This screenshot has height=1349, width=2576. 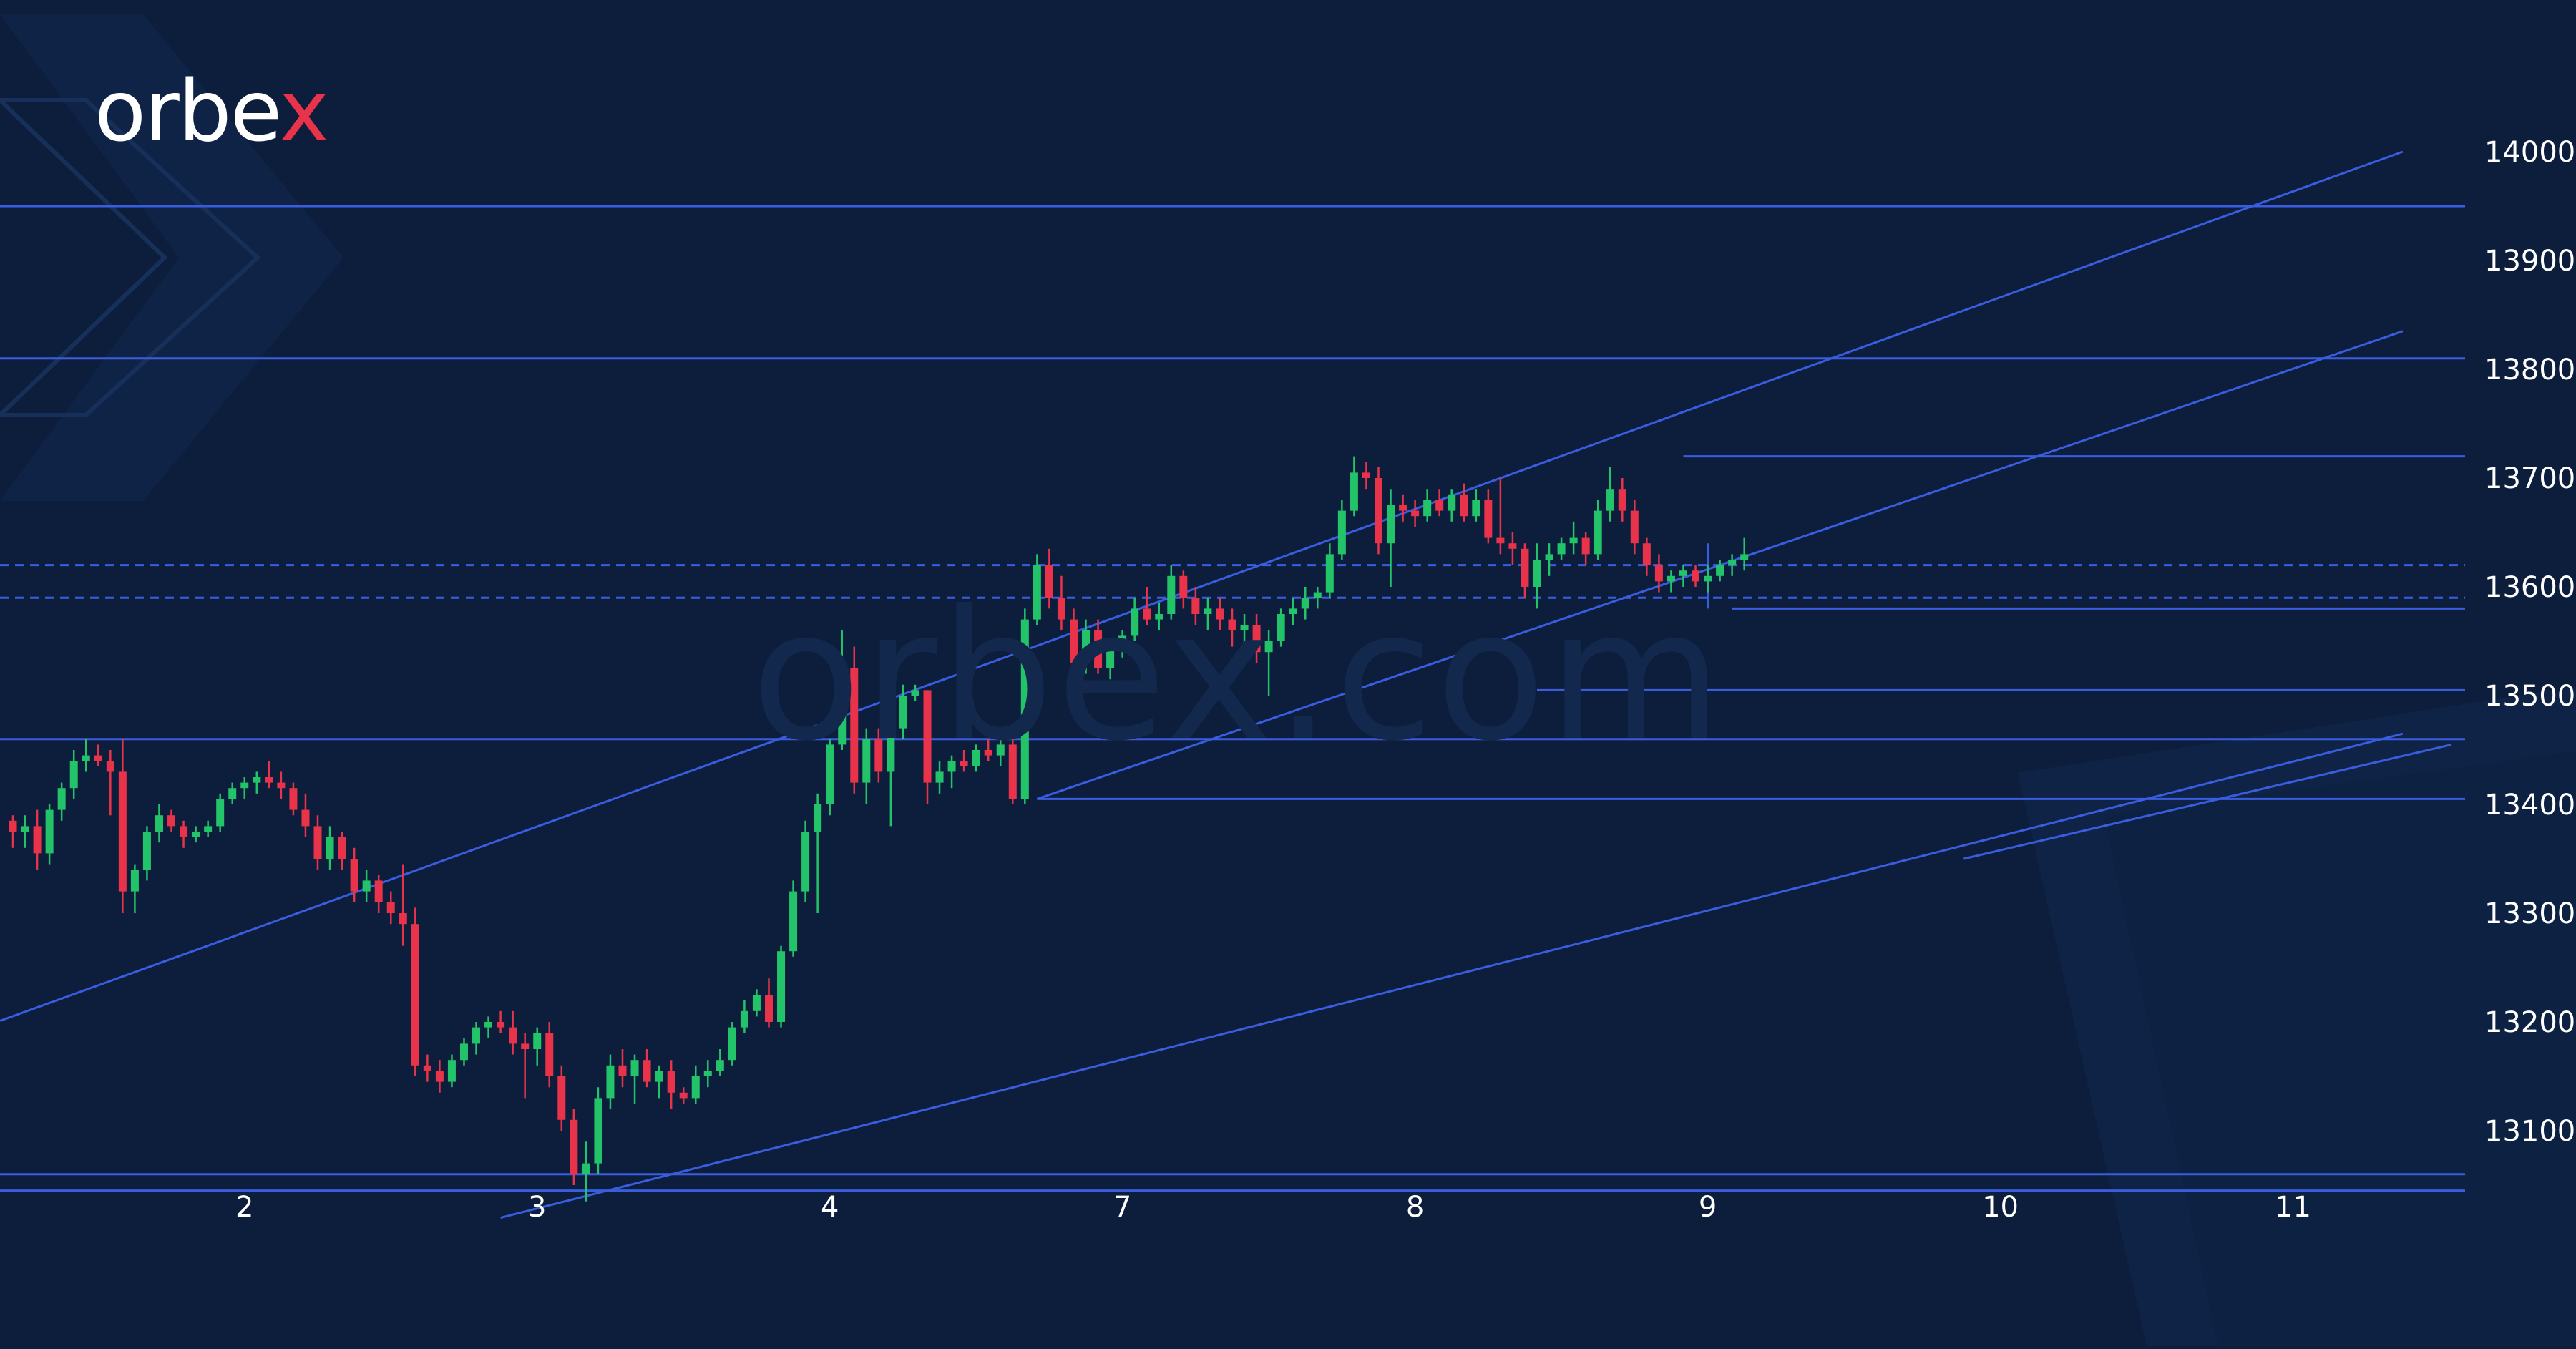 What do you see at coordinates (2529, 370) in the screenshot?
I see `y-tick-label: 13800` at bounding box center [2529, 370].